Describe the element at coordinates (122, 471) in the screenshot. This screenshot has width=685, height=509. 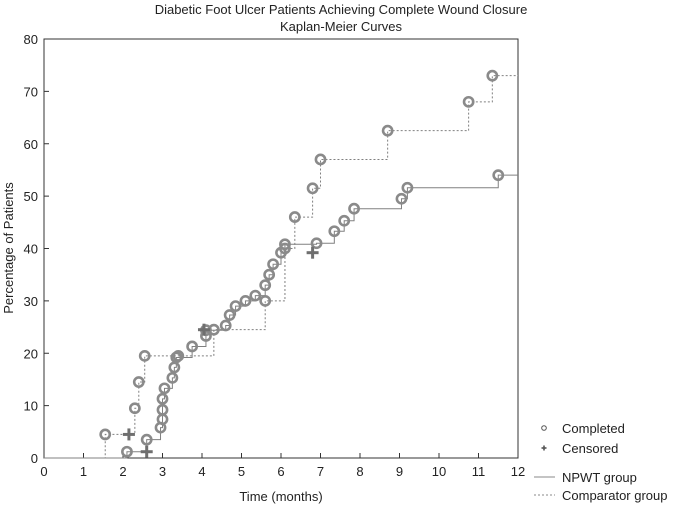
I see `x-tick-label: 2` at that location.